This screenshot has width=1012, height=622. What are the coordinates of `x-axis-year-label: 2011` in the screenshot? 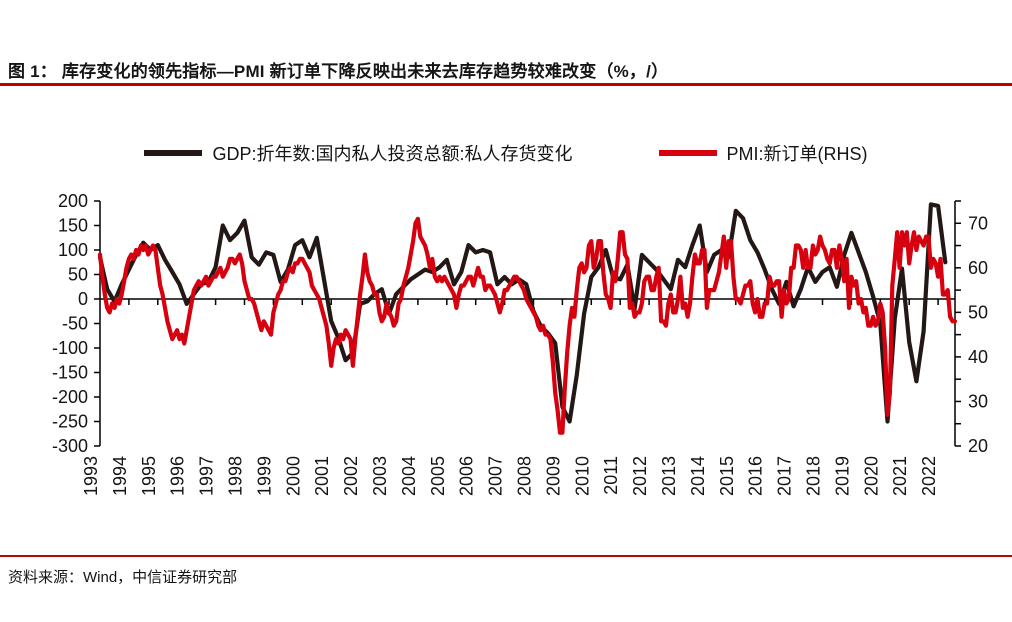 It's located at (611, 475).